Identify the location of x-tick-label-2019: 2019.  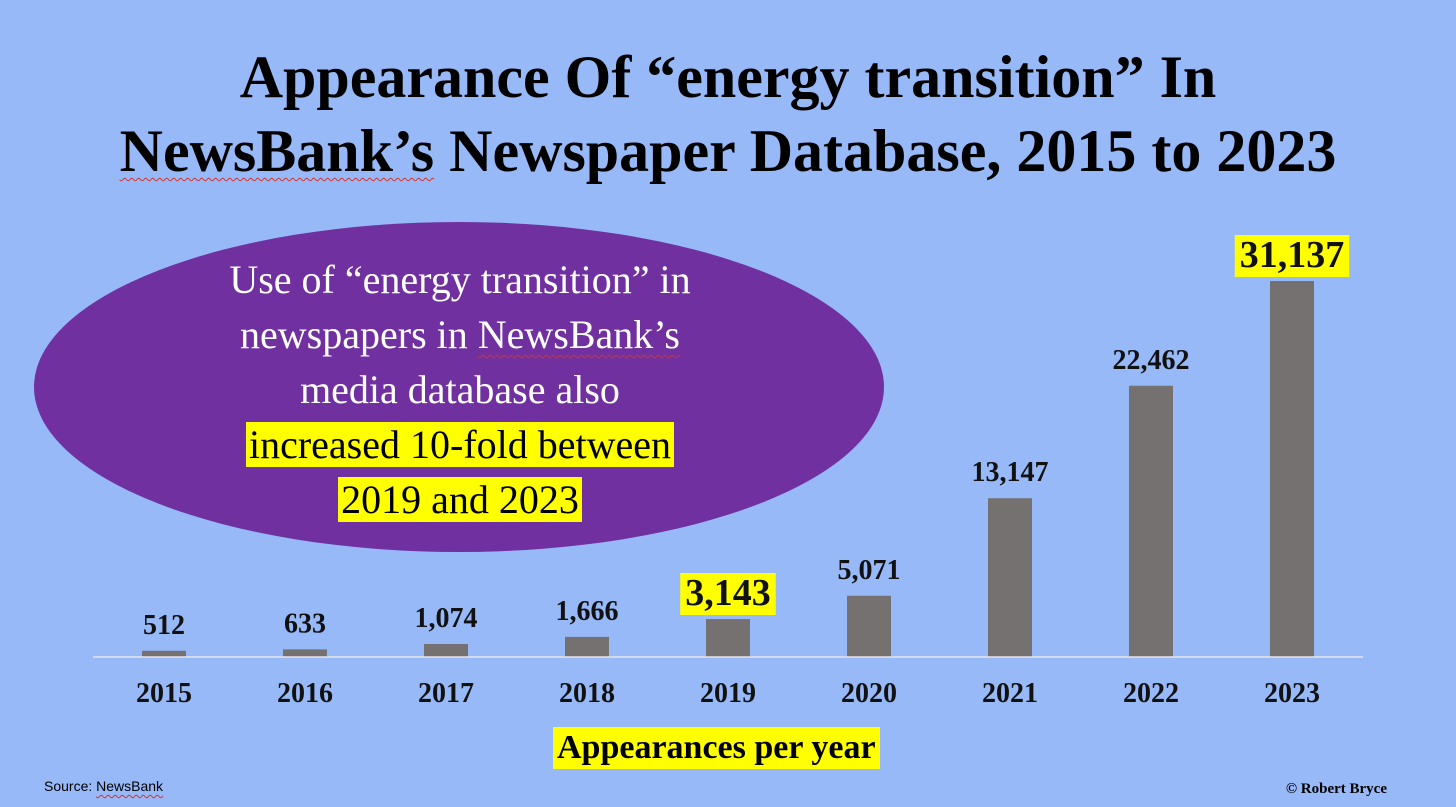
(728, 693).